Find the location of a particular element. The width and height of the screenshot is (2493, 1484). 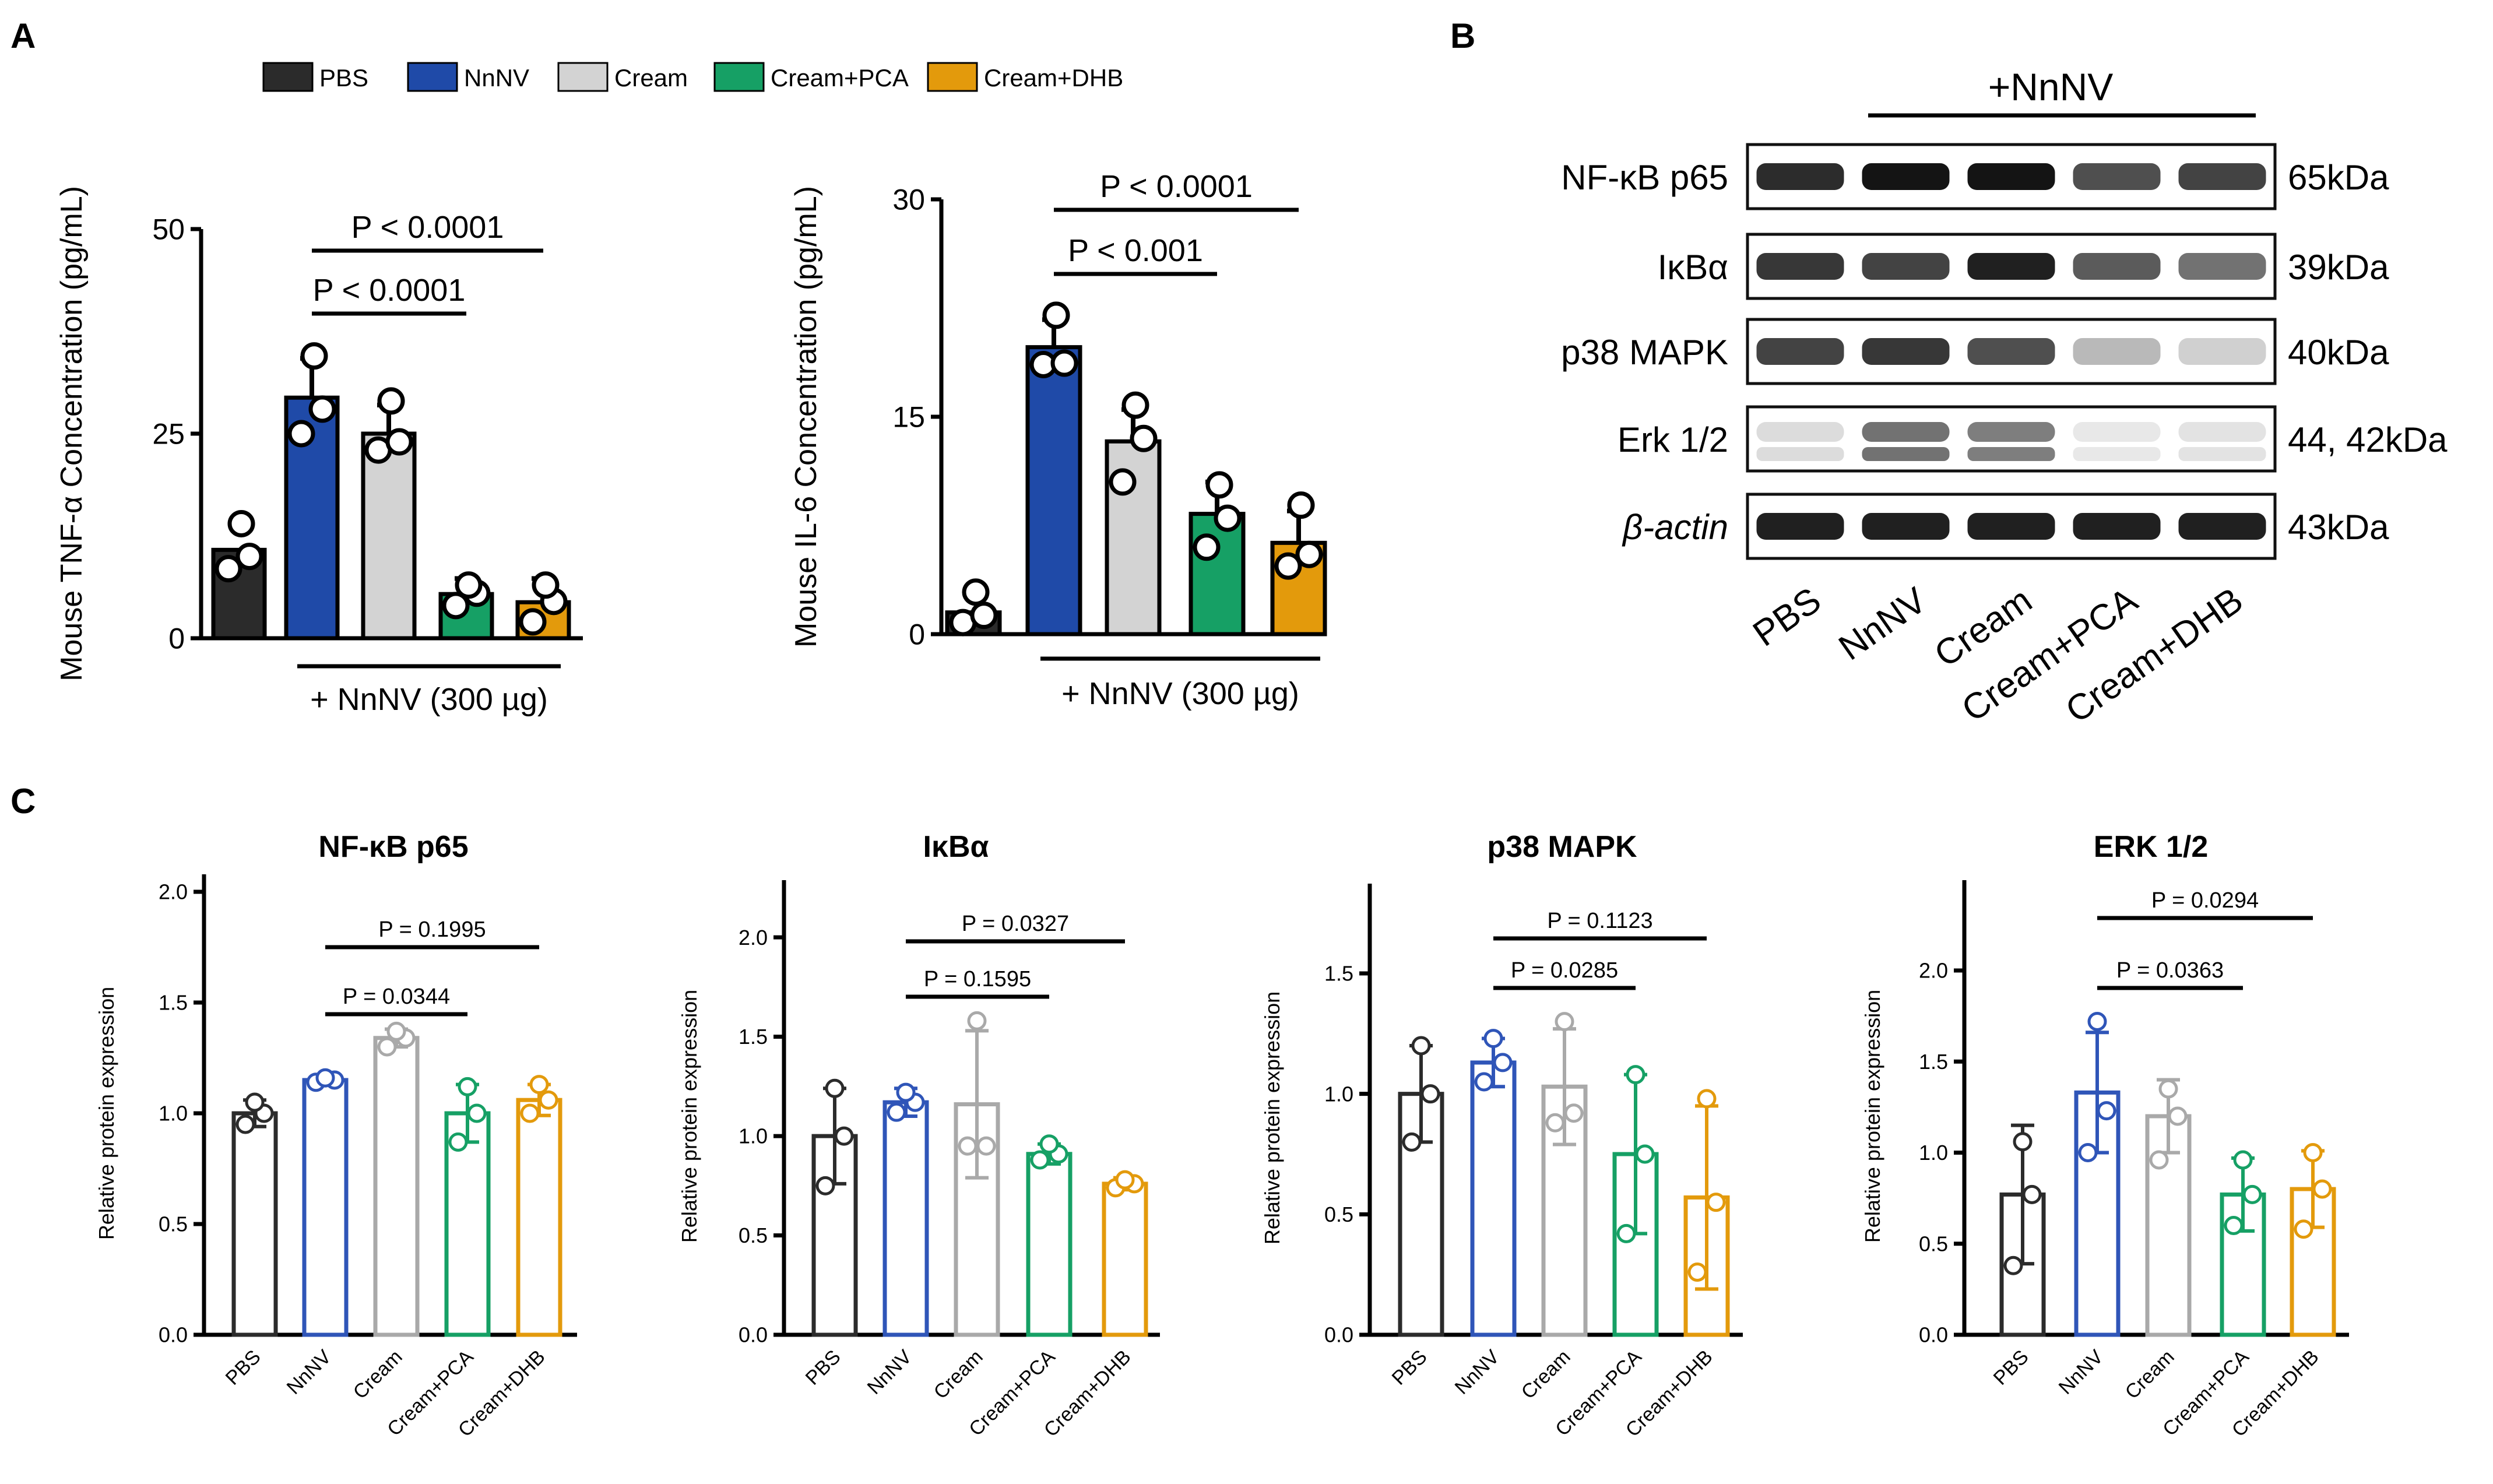

blot-lane-label-cream-pca: Cream+PCA is located at coordinates (2049, 655).